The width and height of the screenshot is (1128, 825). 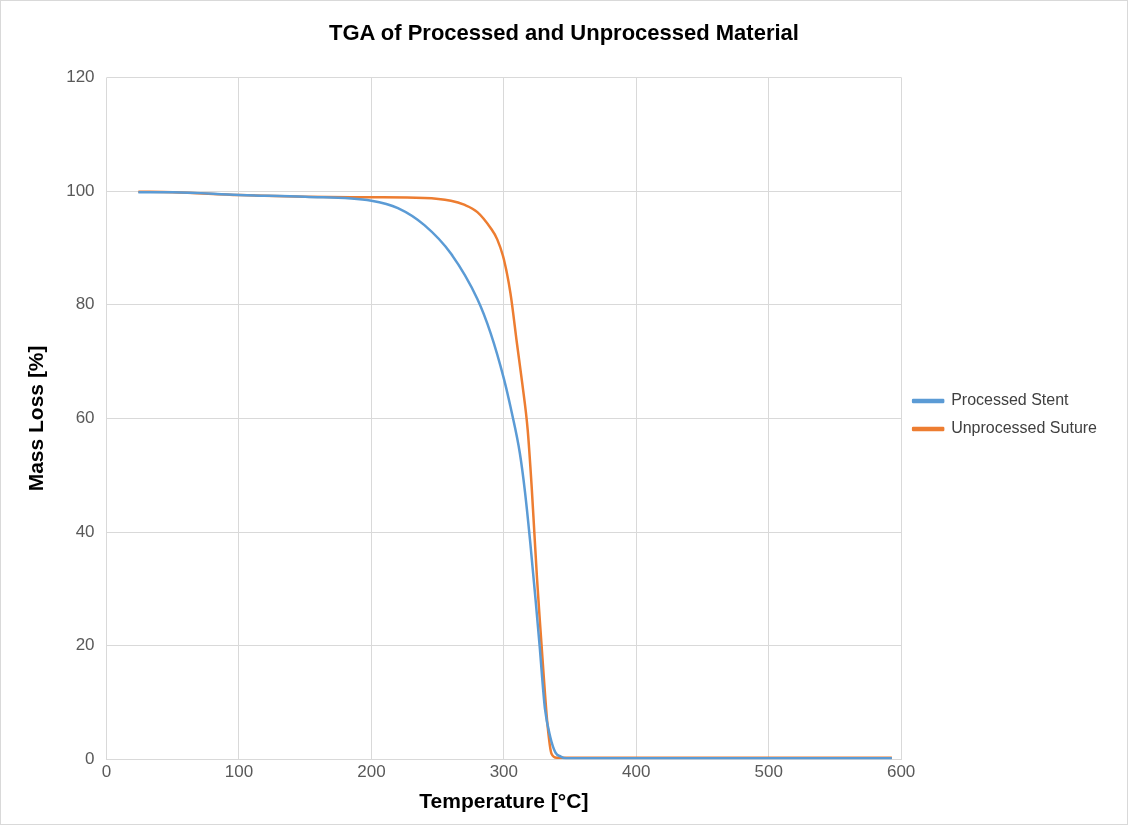 What do you see at coordinates (1010, 400) in the screenshot?
I see `legend-label: Processed Stent` at bounding box center [1010, 400].